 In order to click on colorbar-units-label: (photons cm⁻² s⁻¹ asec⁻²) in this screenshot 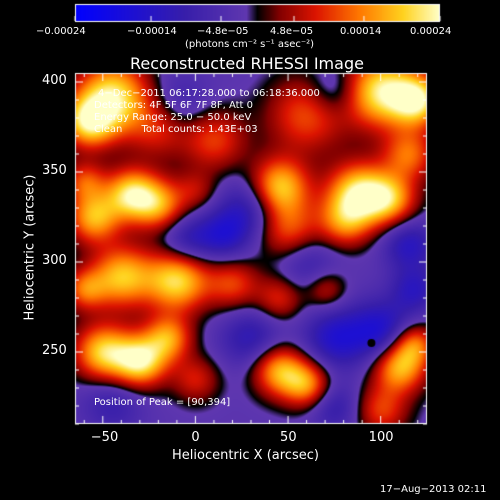, I will do `click(250, 44)`.